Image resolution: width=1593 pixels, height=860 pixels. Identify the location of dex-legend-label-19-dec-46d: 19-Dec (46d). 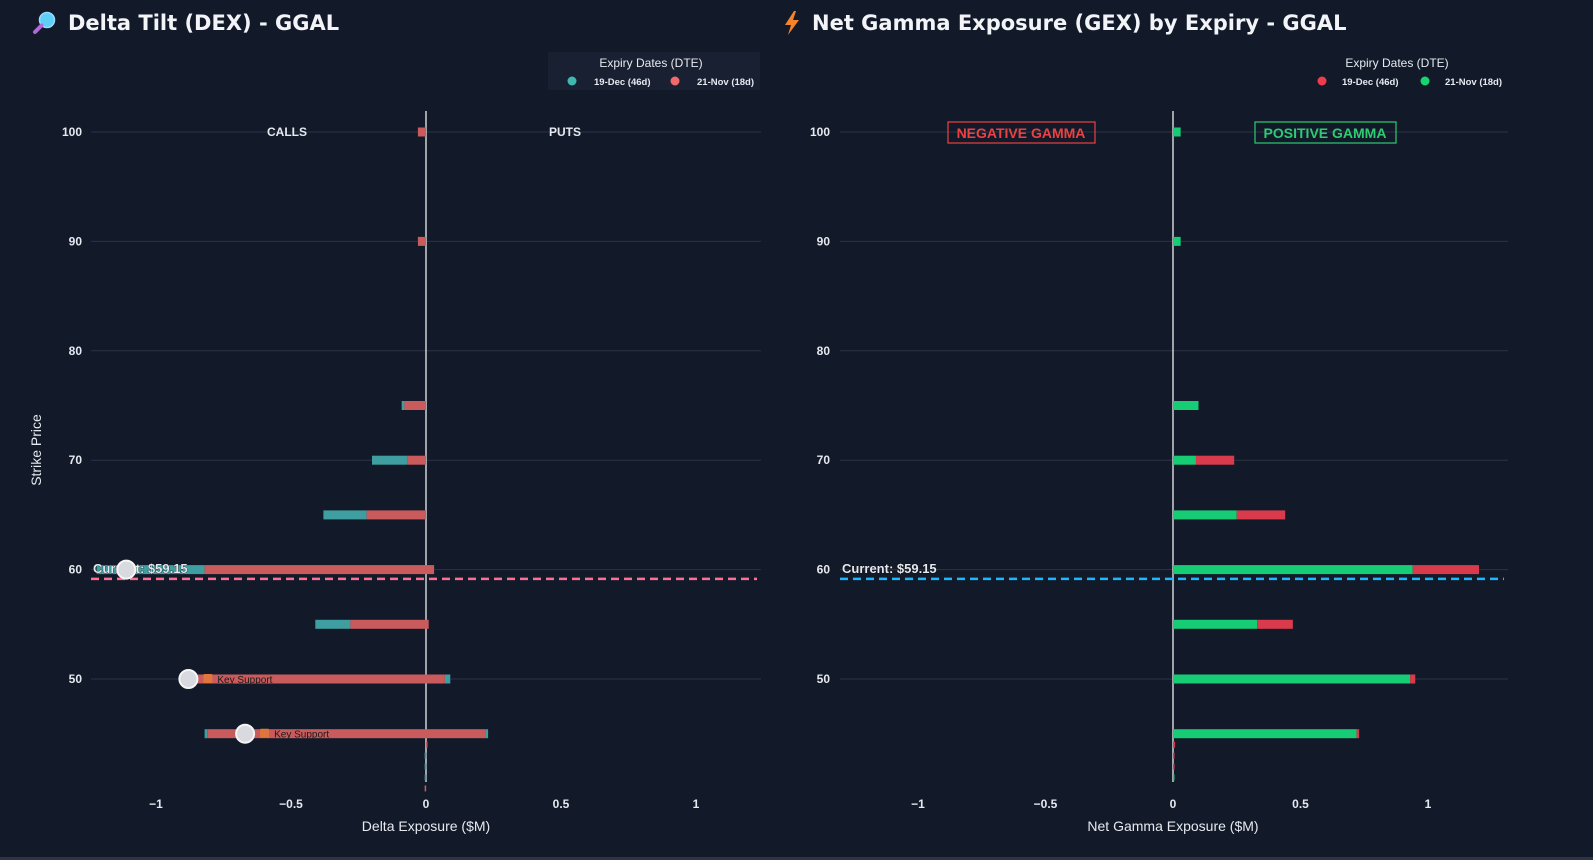
(622, 82).